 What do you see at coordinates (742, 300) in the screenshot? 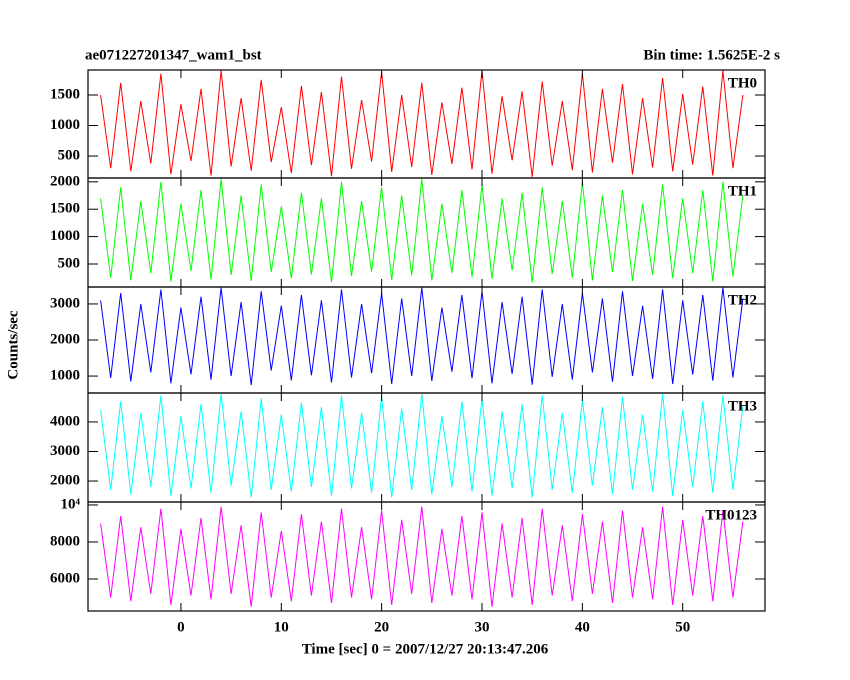
I see `series-label: TH2` at bounding box center [742, 300].